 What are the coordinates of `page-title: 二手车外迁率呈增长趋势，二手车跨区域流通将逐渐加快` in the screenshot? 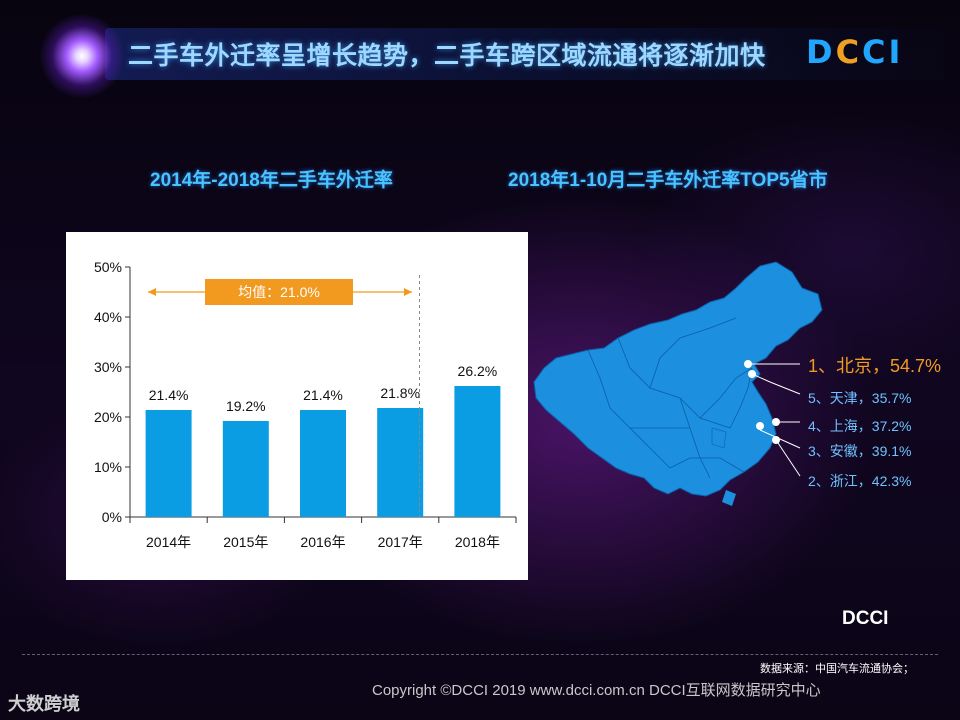 It's located at (447, 55).